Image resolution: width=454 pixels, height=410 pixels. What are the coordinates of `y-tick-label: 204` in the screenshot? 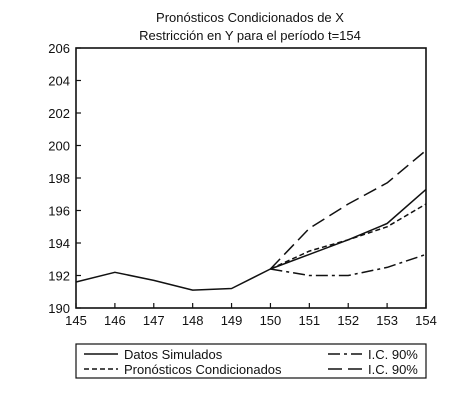 It's located at (59, 81).